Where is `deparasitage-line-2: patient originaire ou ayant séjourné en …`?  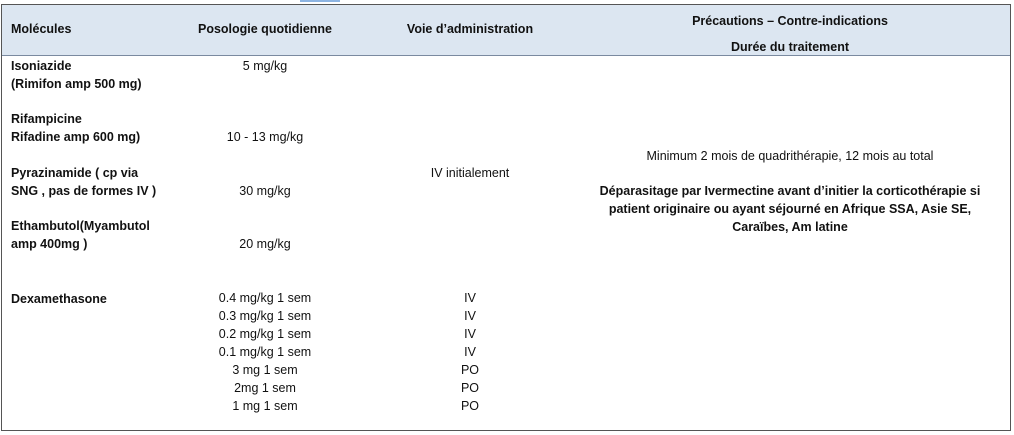
deparasitage-line-2: patient originaire ou ayant séjourné en … is located at coordinates (790, 209).